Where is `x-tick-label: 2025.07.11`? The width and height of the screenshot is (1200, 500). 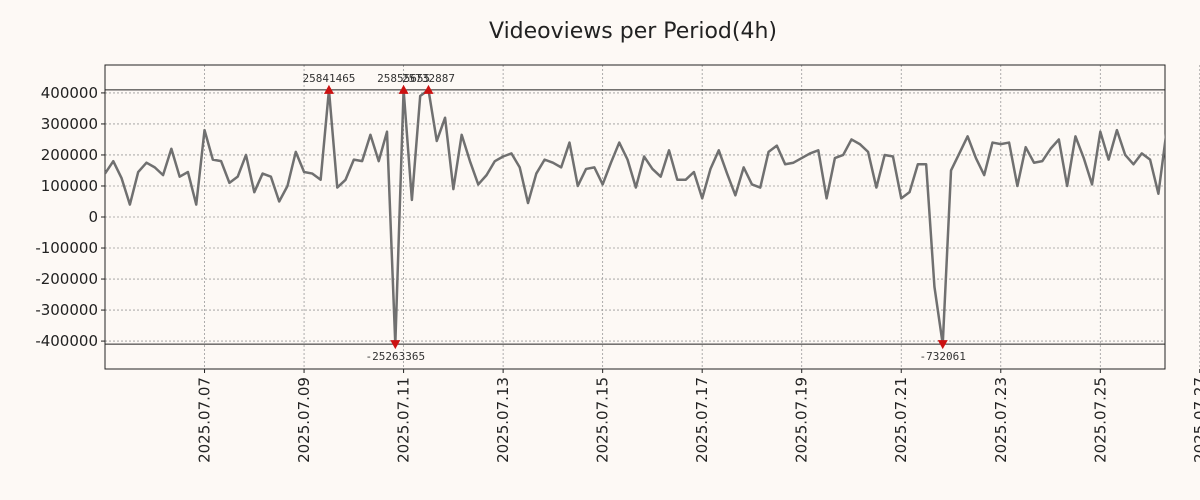 x-tick-label: 2025.07.11 is located at coordinates (404, 420).